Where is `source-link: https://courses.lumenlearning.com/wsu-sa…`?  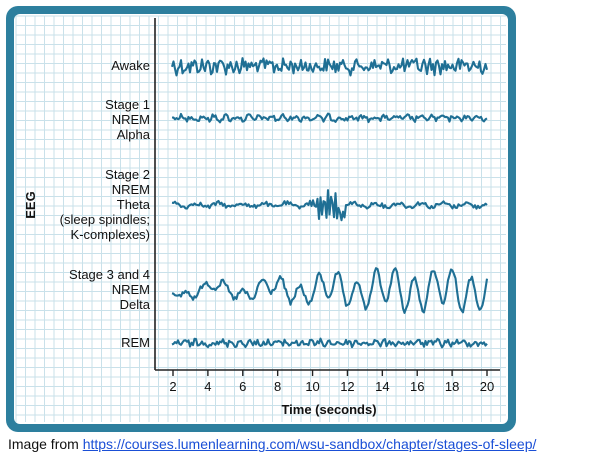 source-link: https://courses.lumenlearning.com/wsu-sa… is located at coordinates (309, 444).